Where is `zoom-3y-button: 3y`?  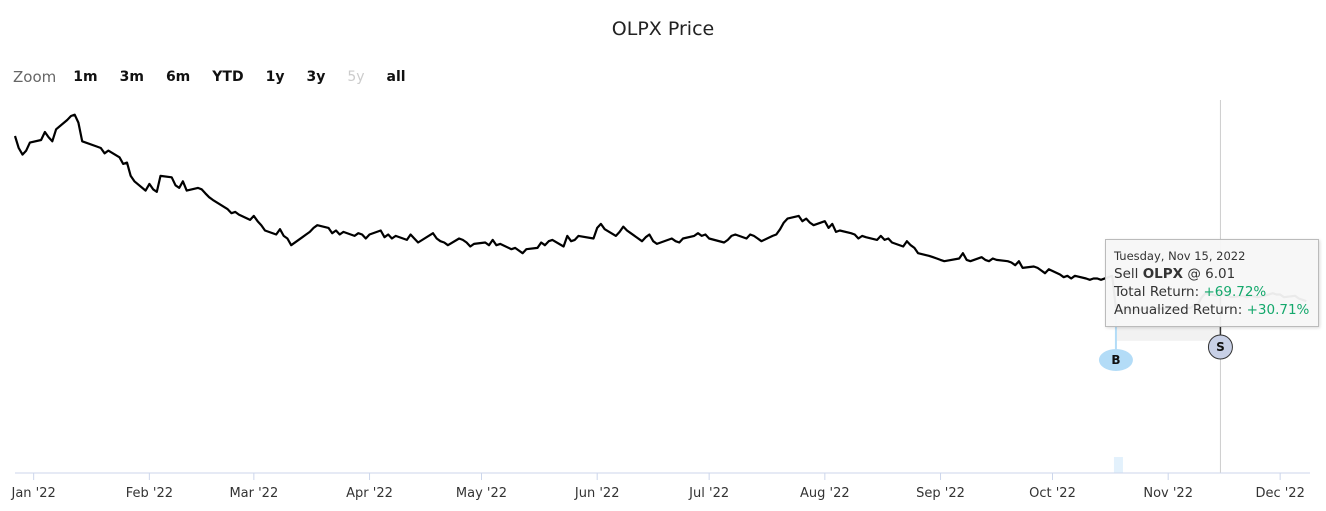
zoom-3y-button: 3y is located at coordinates (316, 77).